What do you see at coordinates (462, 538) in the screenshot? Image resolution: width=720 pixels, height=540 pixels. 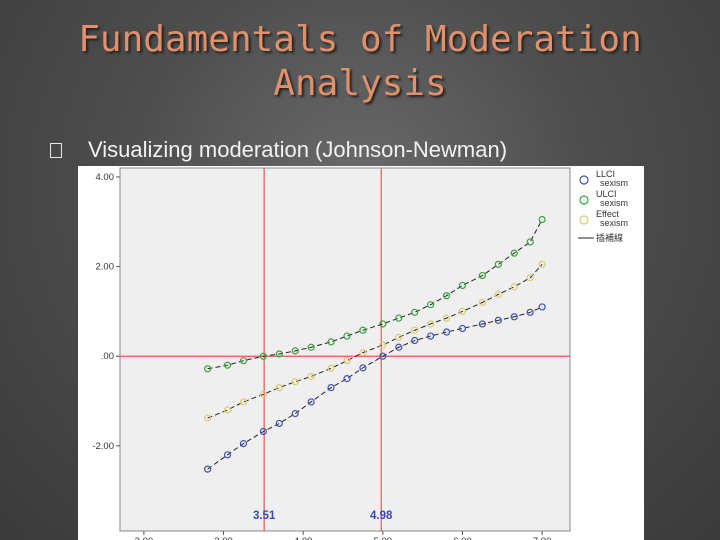 I see `x-tick-label: 6.00` at bounding box center [462, 538].